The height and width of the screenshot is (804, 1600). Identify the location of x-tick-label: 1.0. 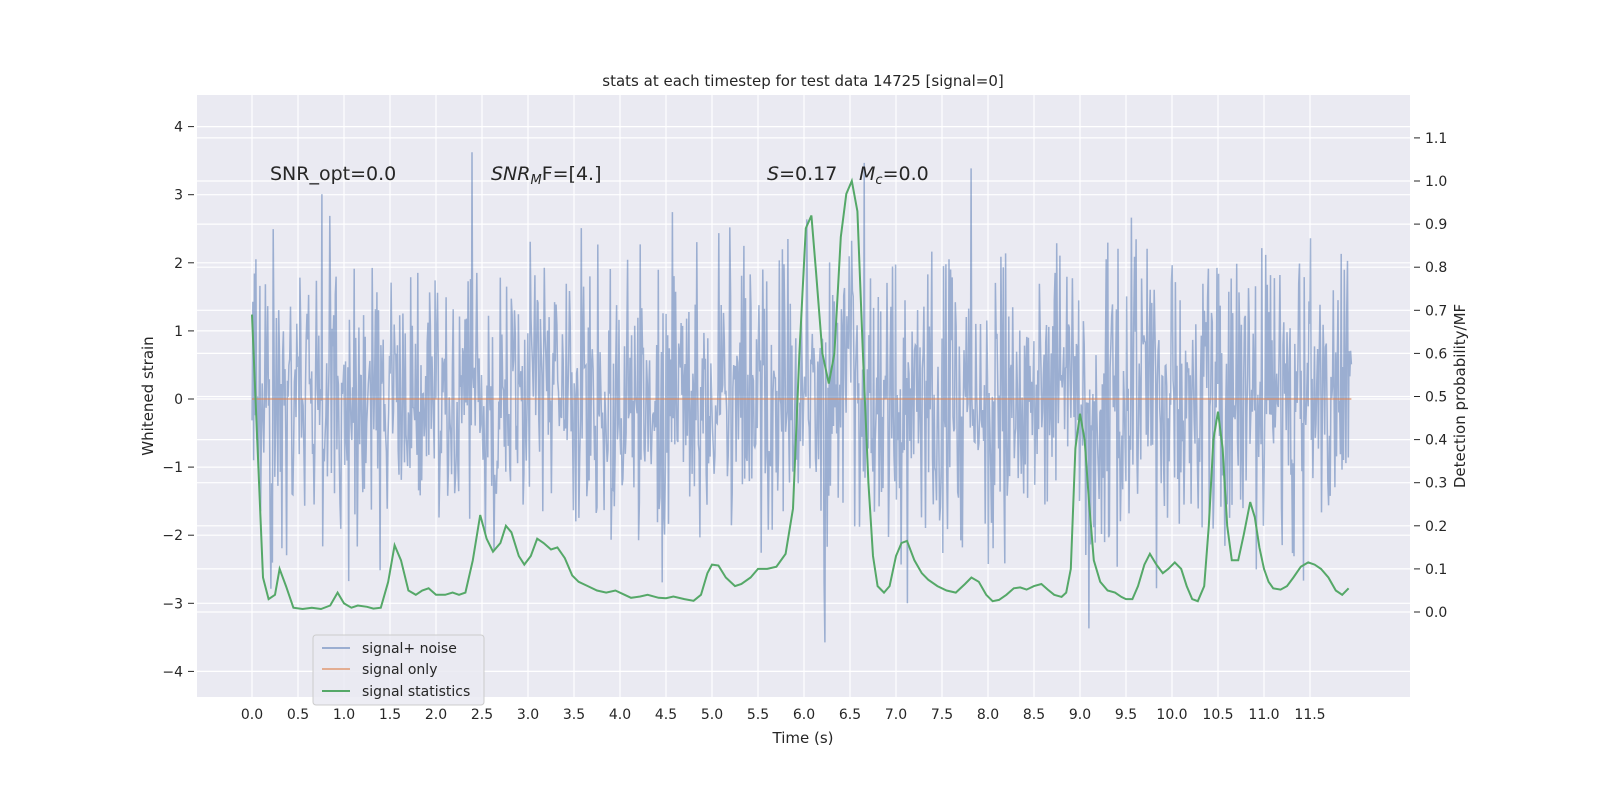
(344, 715).